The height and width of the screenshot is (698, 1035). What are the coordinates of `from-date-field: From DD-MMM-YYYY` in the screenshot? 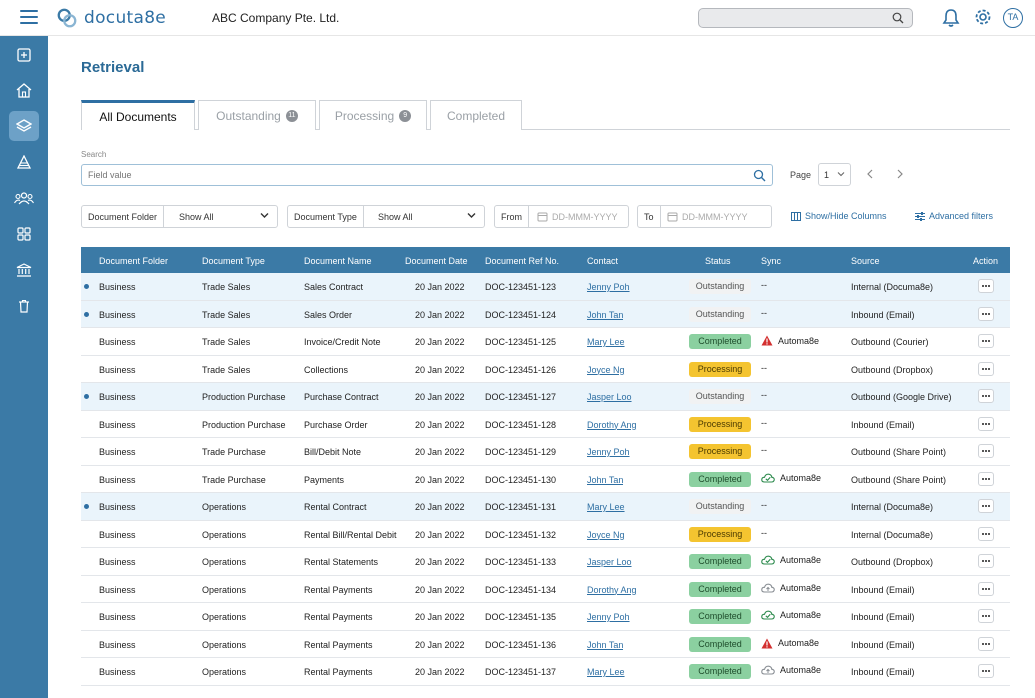 It's located at (561, 216).